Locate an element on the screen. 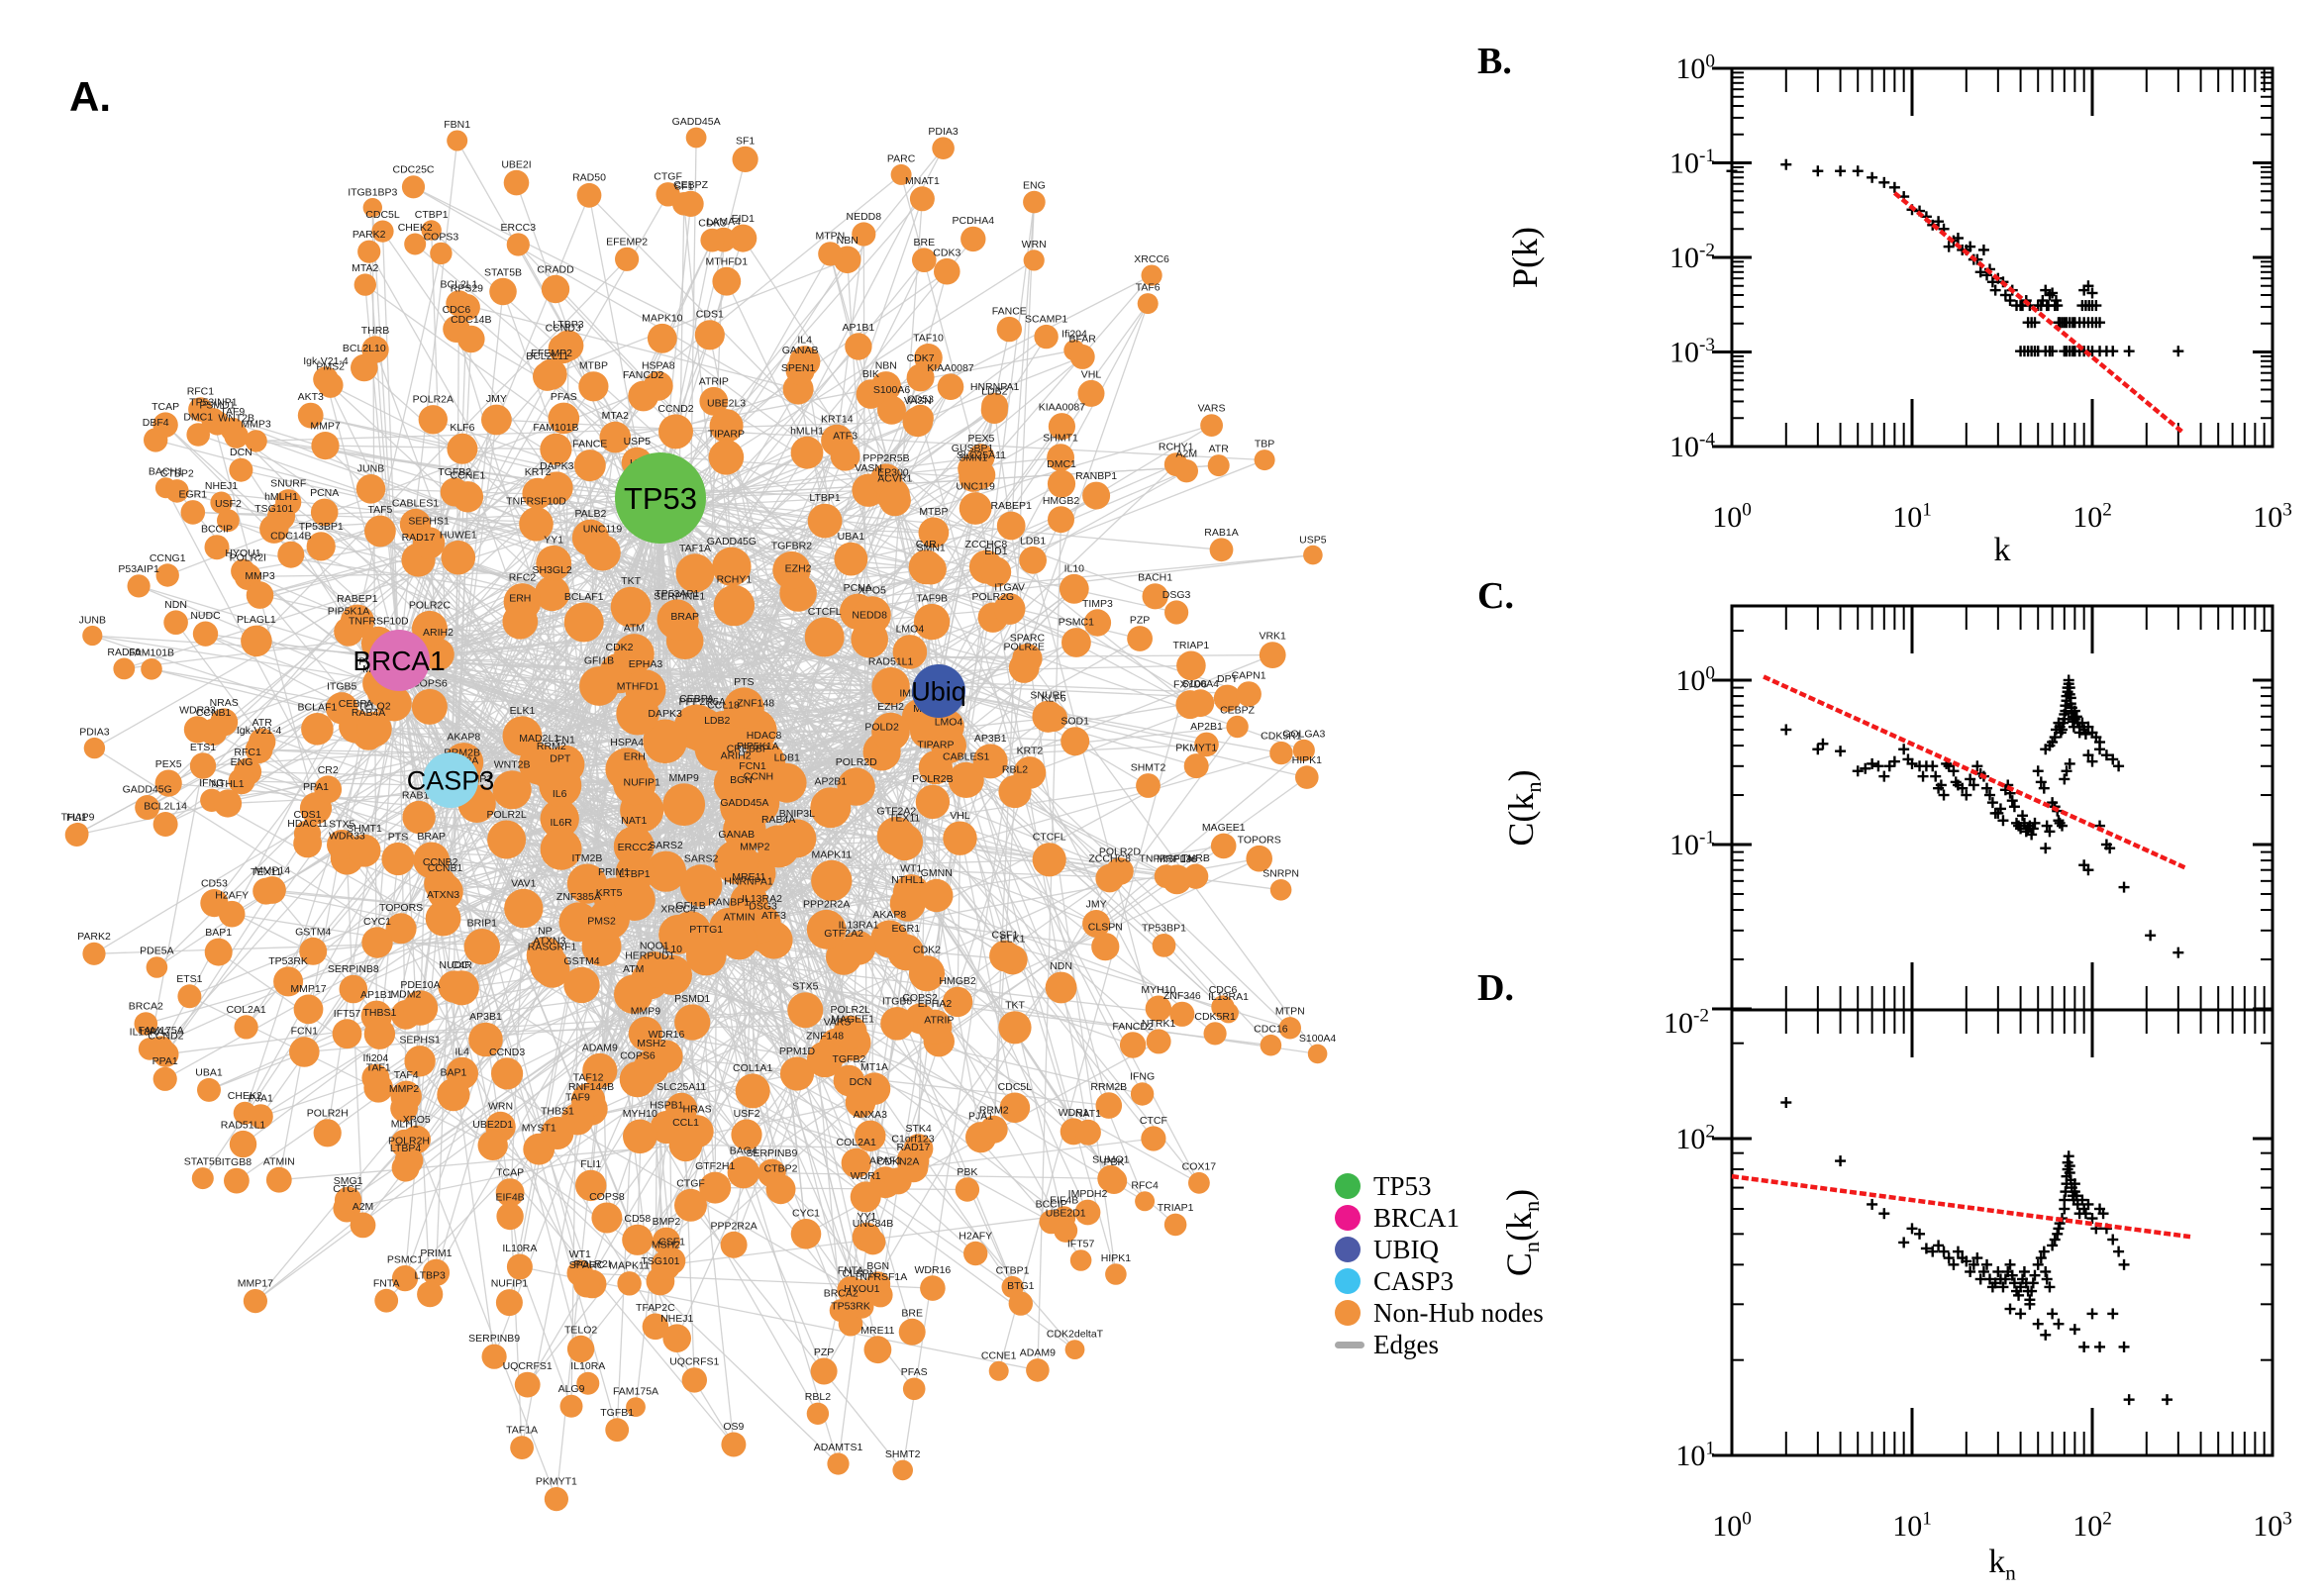 This screenshot has height=1596, width=2323. legend-label: Non-Hub nodes is located at coordinates (1459, 1312).